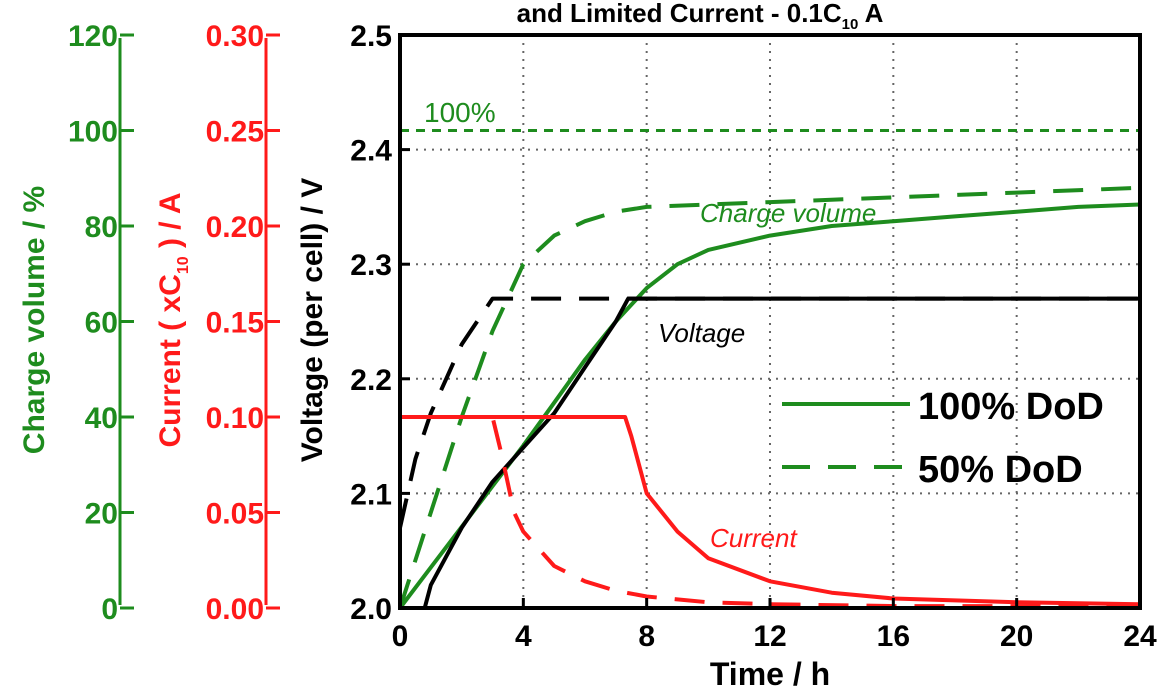 The height and width of the screenshot is (691, 1161). I want to click on voltage-tick-label: 2.5, so click(371, 36).